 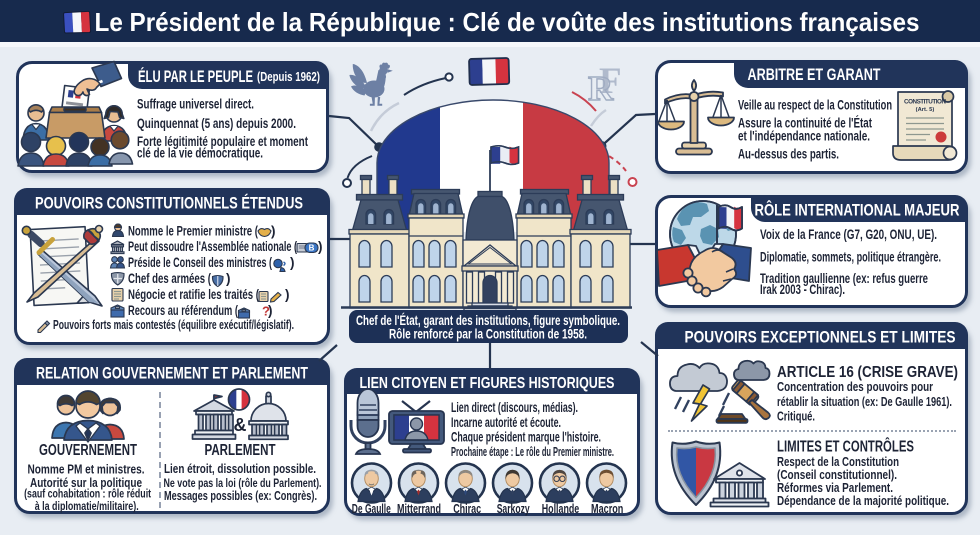 I want to click on svg-text: (Art. 5), so click(x=925, y=110).